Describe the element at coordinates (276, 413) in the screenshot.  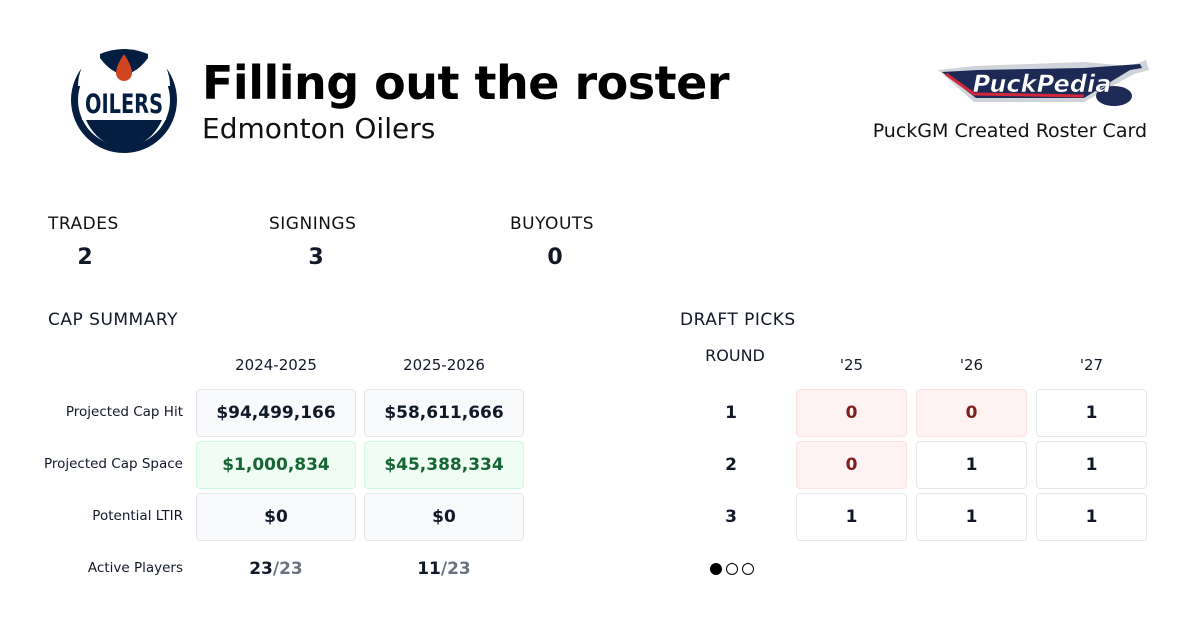
I see `cap-hit-cell: $94,499,166` at that location.